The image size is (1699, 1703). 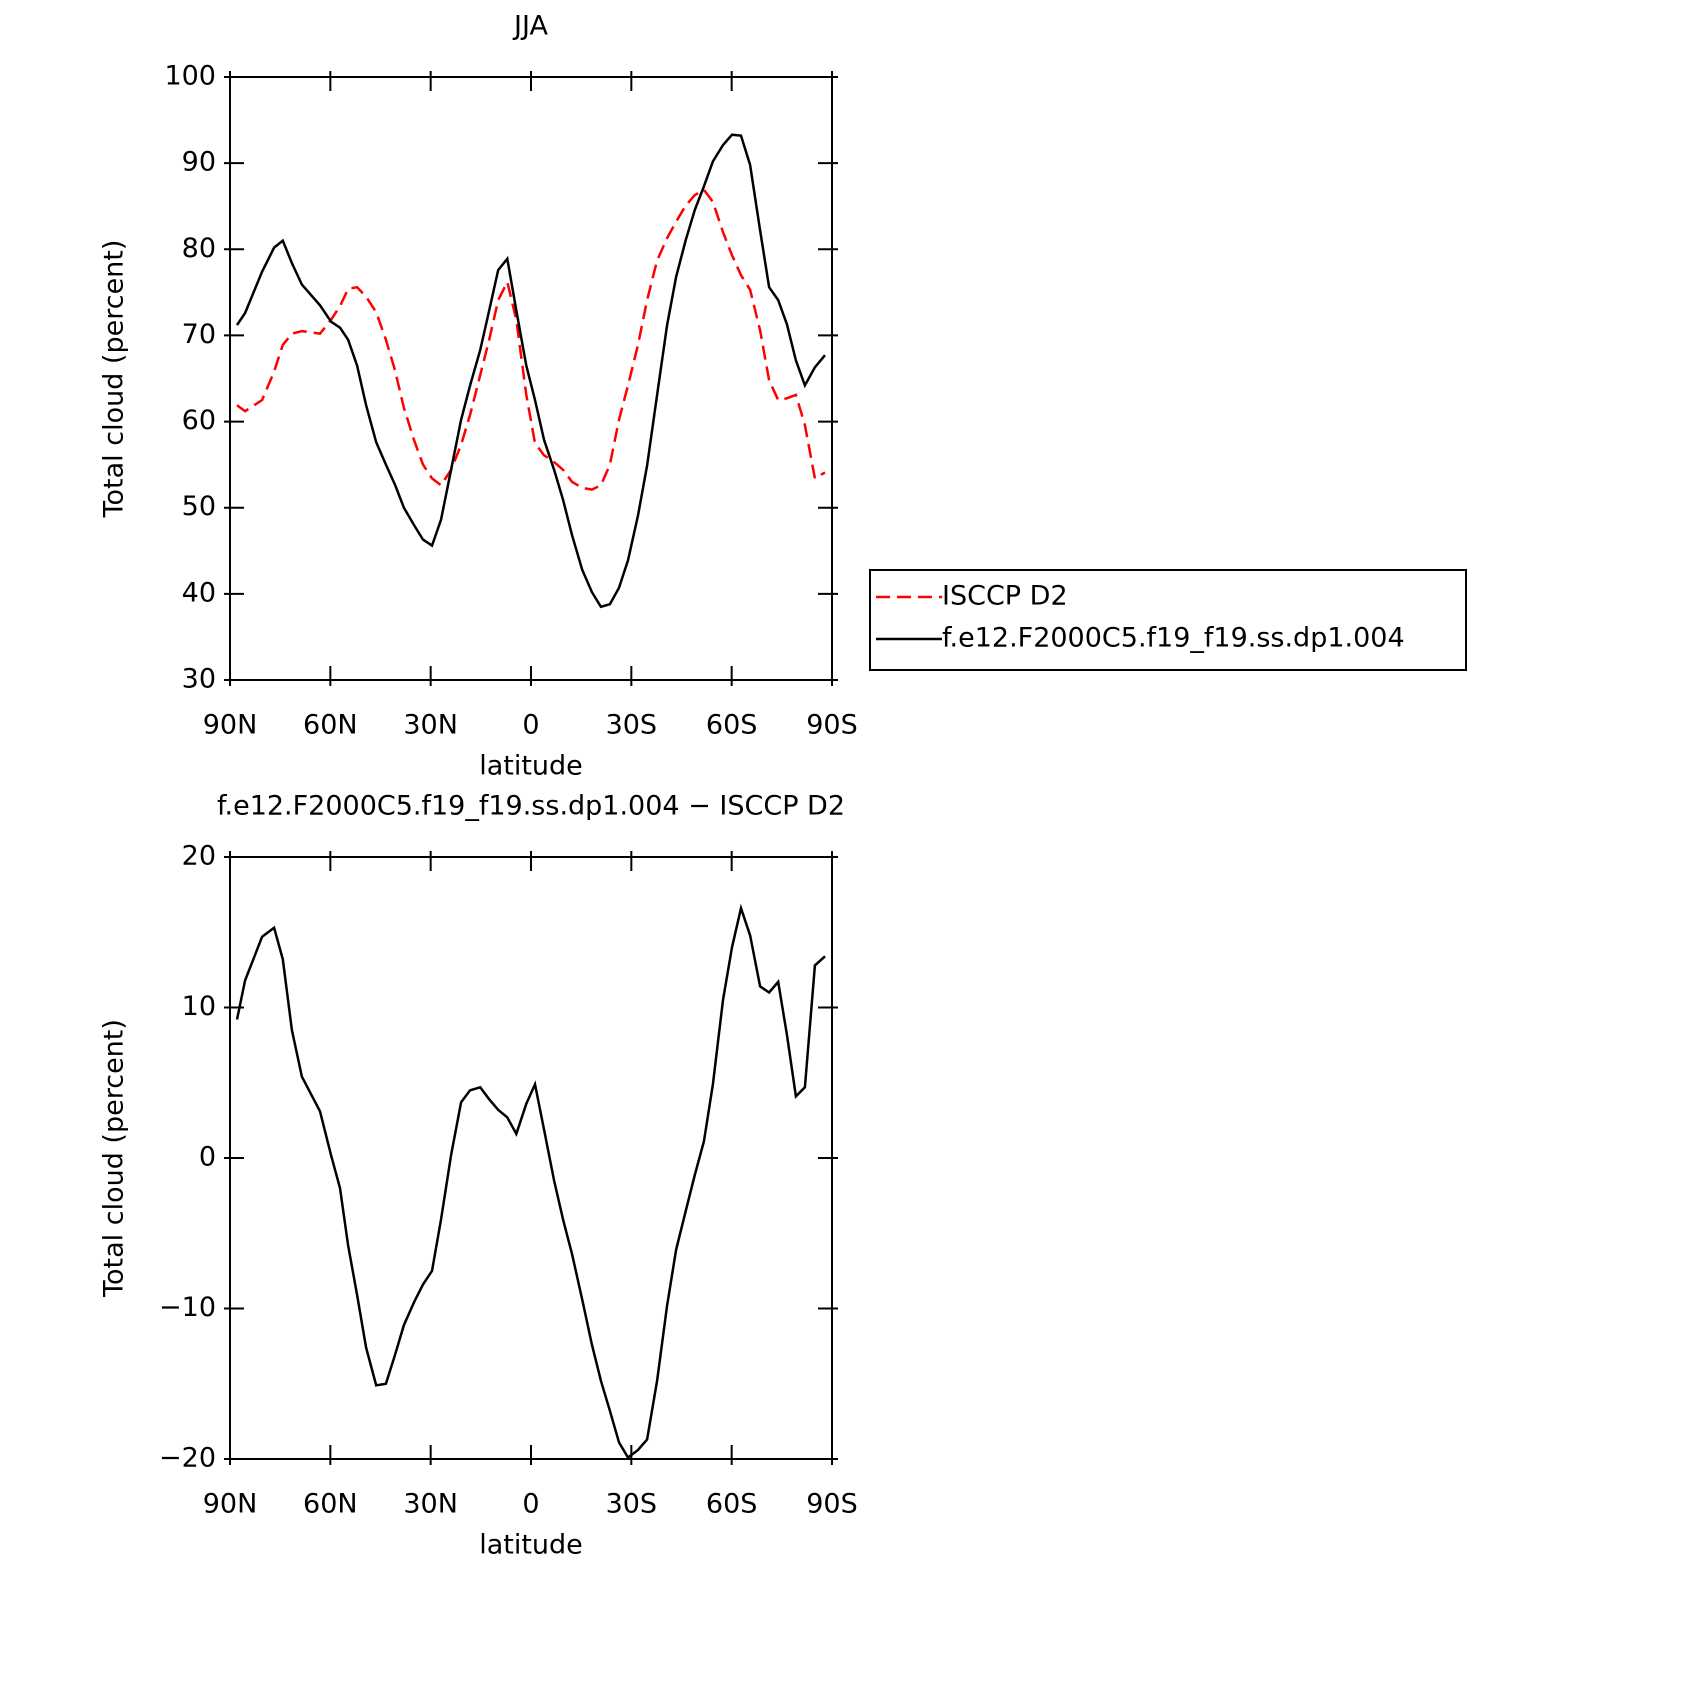 What do you see at coordinates (199, 248) in the screenshot?
I see `y-tick-label: 80` at bounding box center [199, 248].